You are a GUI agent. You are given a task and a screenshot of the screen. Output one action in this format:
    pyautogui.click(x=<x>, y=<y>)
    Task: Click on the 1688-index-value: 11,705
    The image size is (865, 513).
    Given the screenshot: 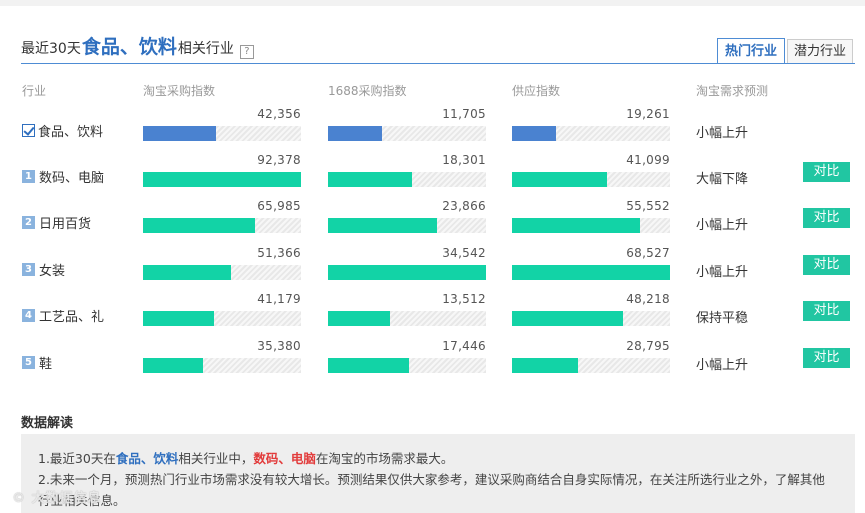 What is the action you would take?
    pyautogui.click(x=464, y=114)
    